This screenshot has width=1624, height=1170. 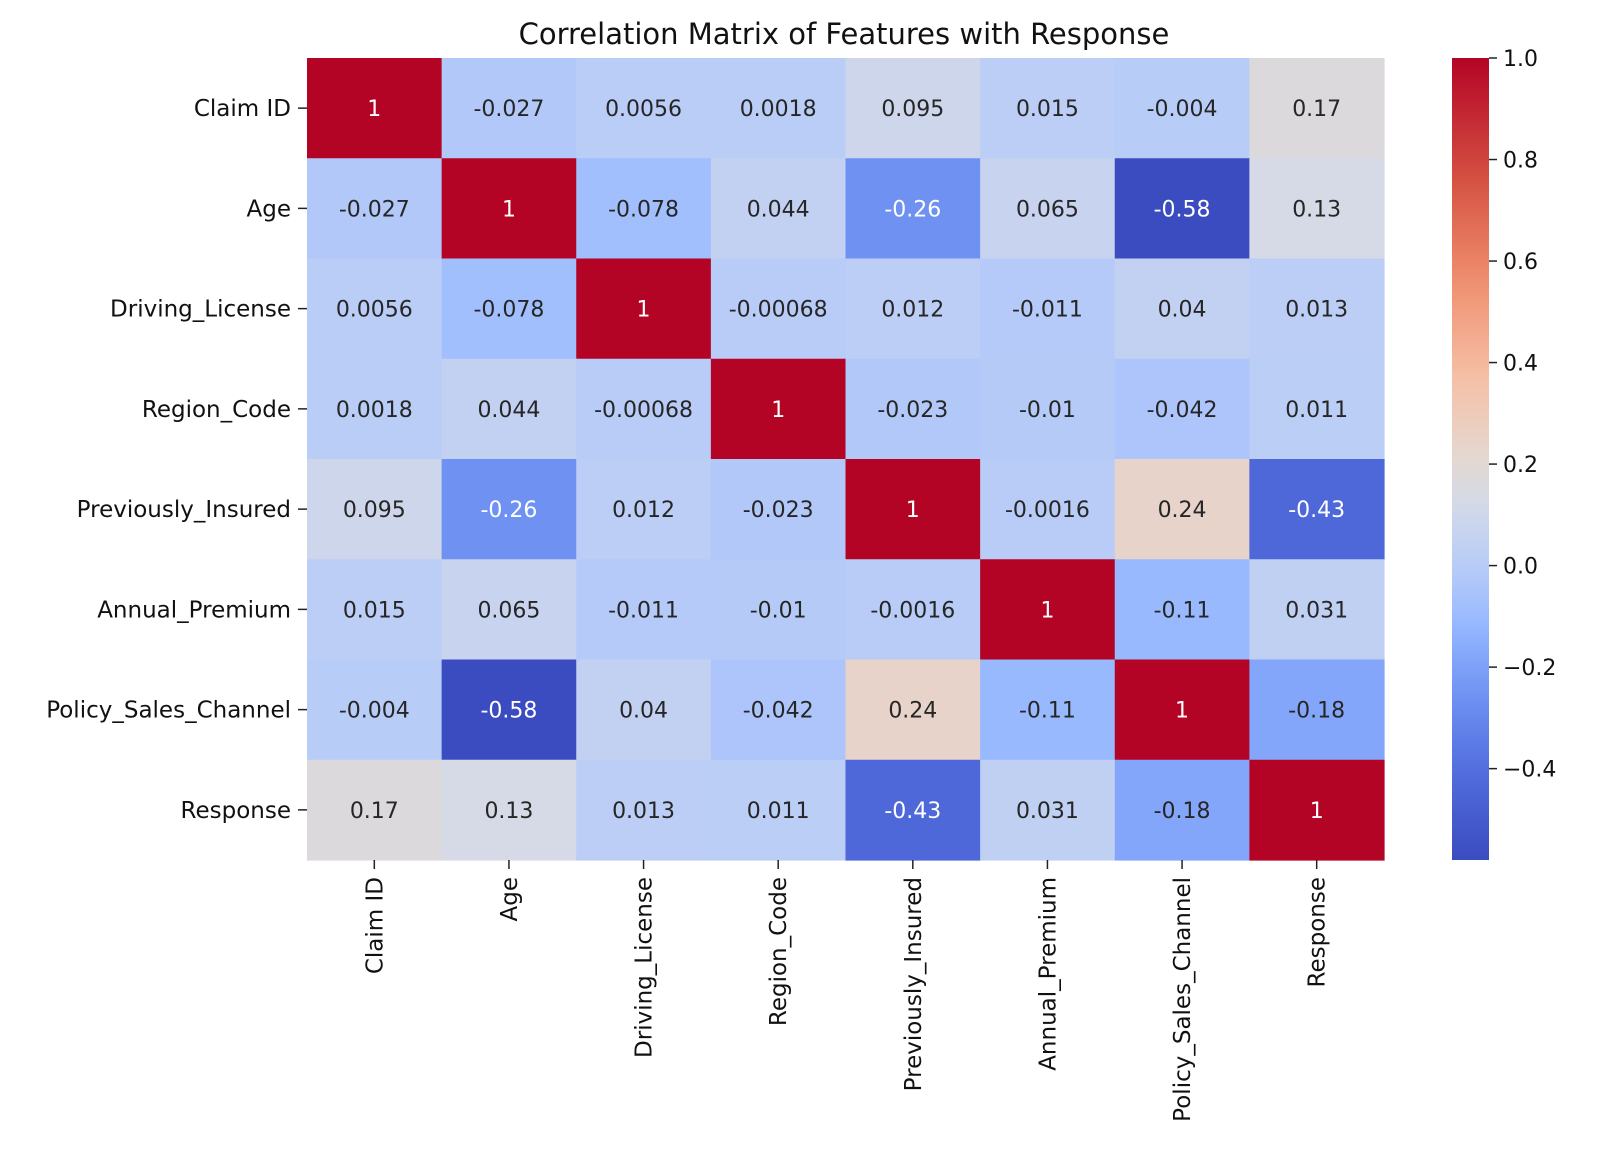 I want to click on cell-annotation-claim-id-annual-premium: 0.015, so click(x=1047, y=109).